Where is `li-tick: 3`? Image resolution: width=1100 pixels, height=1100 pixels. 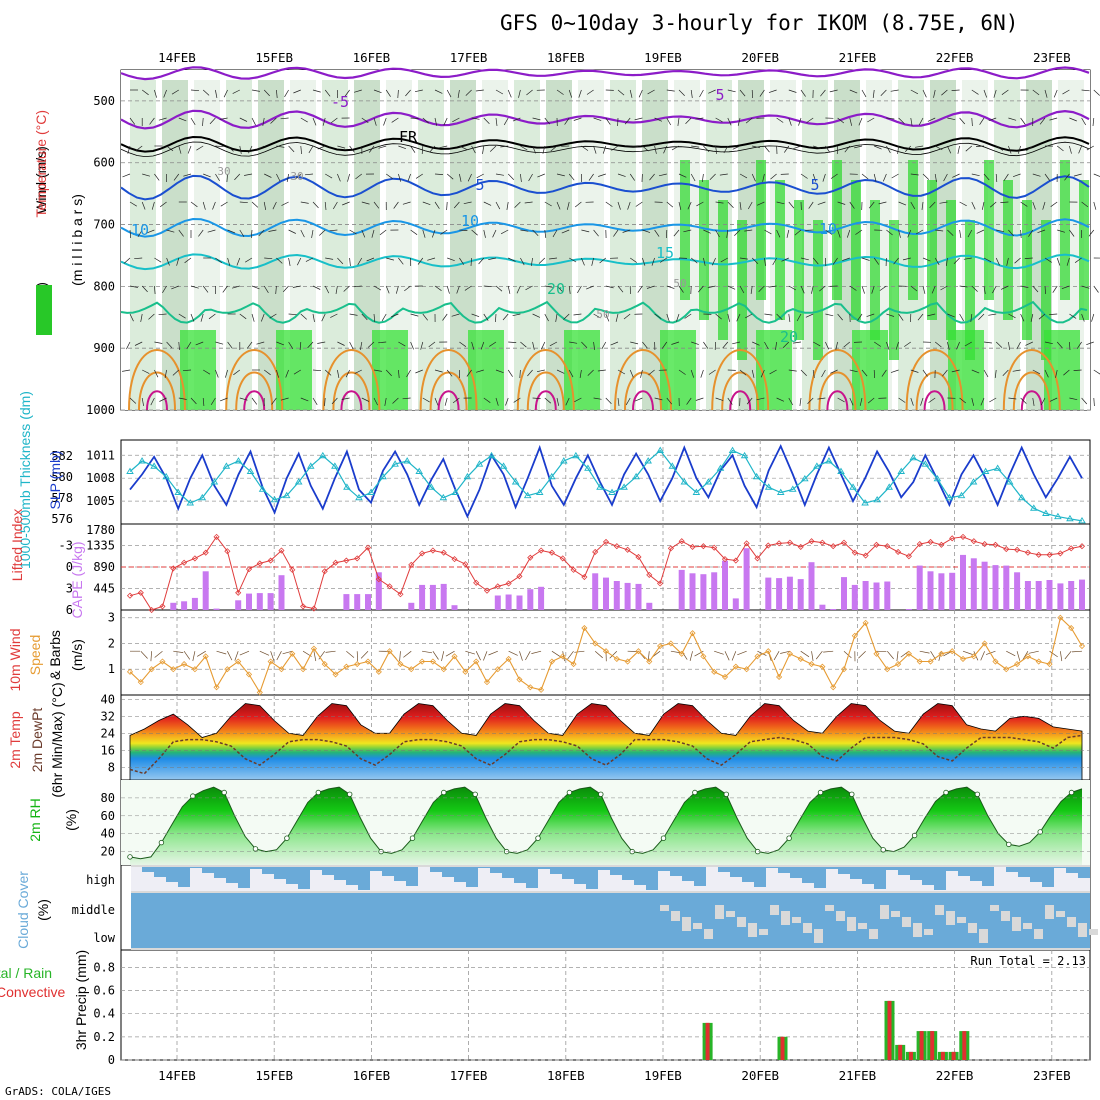 li-tick: 3 is located at coordinates (69, 589).